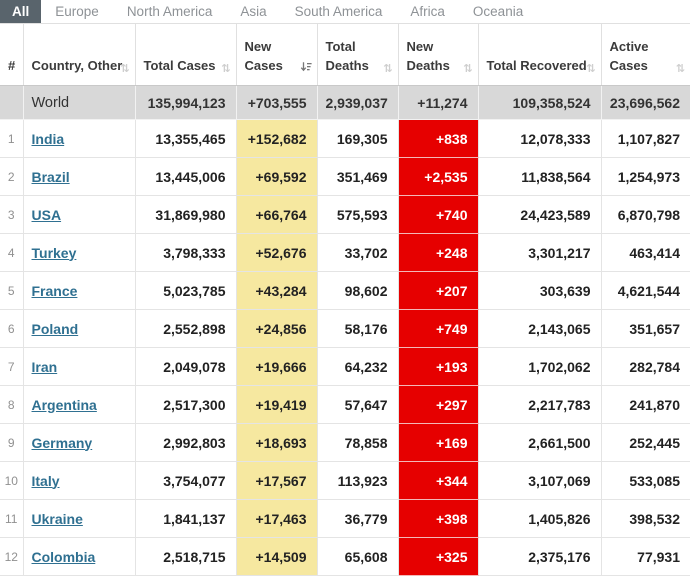 This screenshot has width=690, height=576. I want to click on country-cell: Poland, so click(79, 328).